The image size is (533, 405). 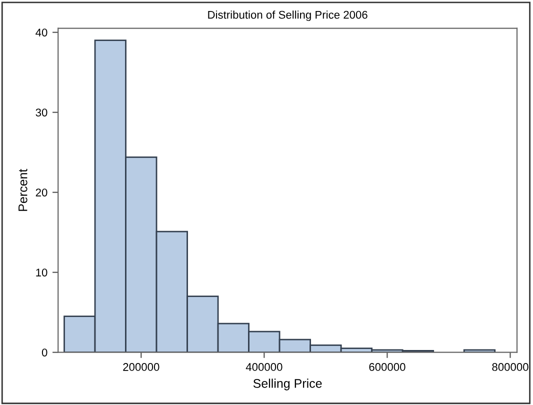 What do you see at coordinates (510, 367) in the screenshot?
I see `x-tick-label: 800000` at bounding box center [510, 367].